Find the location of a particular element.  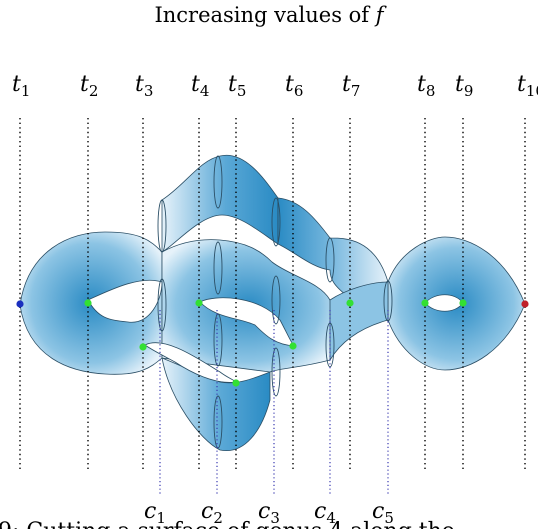

level-label: t4 is located at coordinates (200, 86).